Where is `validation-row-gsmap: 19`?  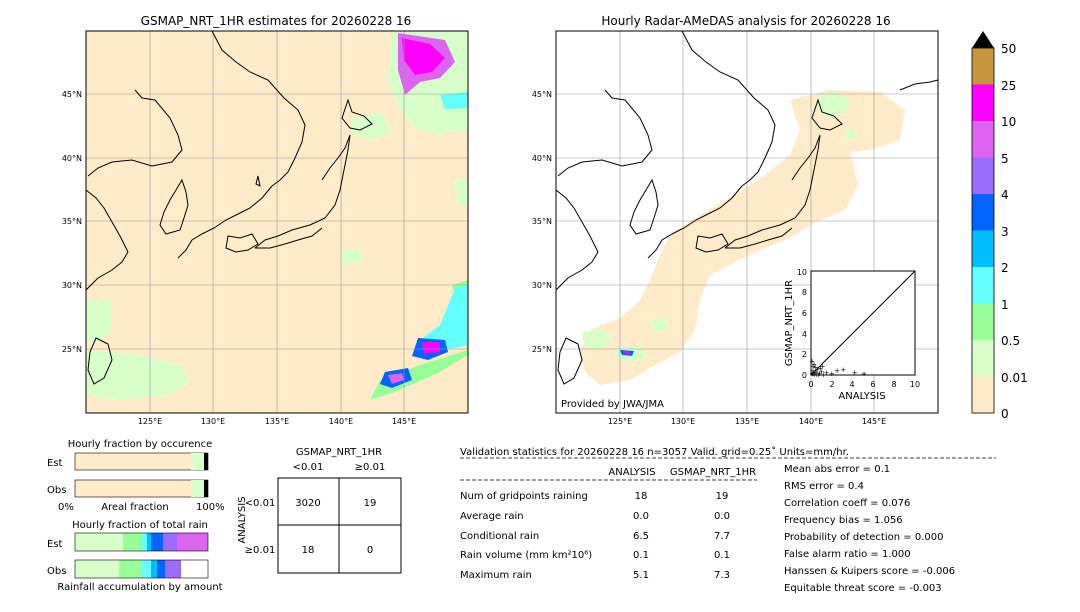
validation-row-gsmap: 19 is located at coordinates (722, 496).